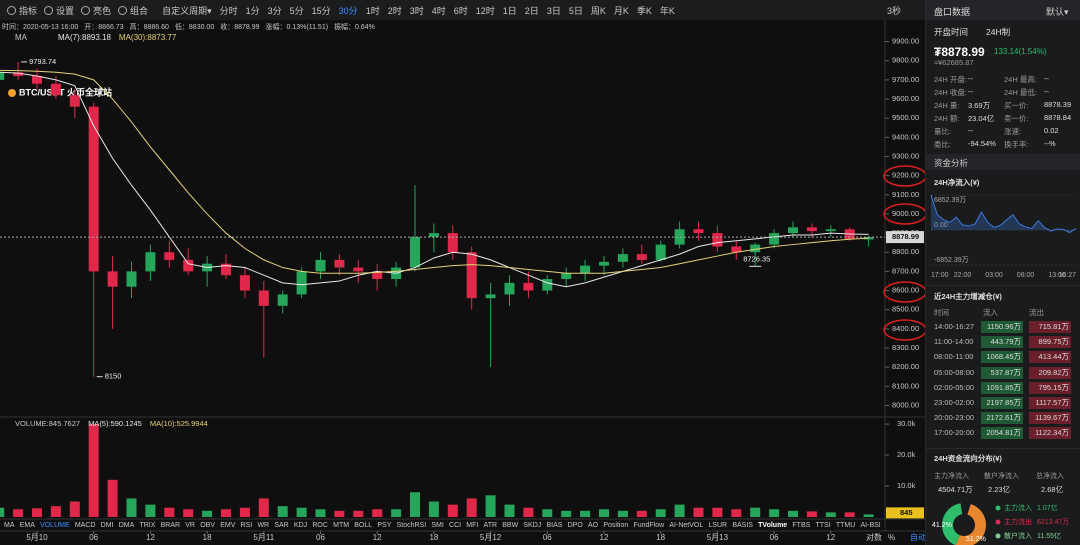  I want to click on x-tick-label: 5月13, so click(718, 537).